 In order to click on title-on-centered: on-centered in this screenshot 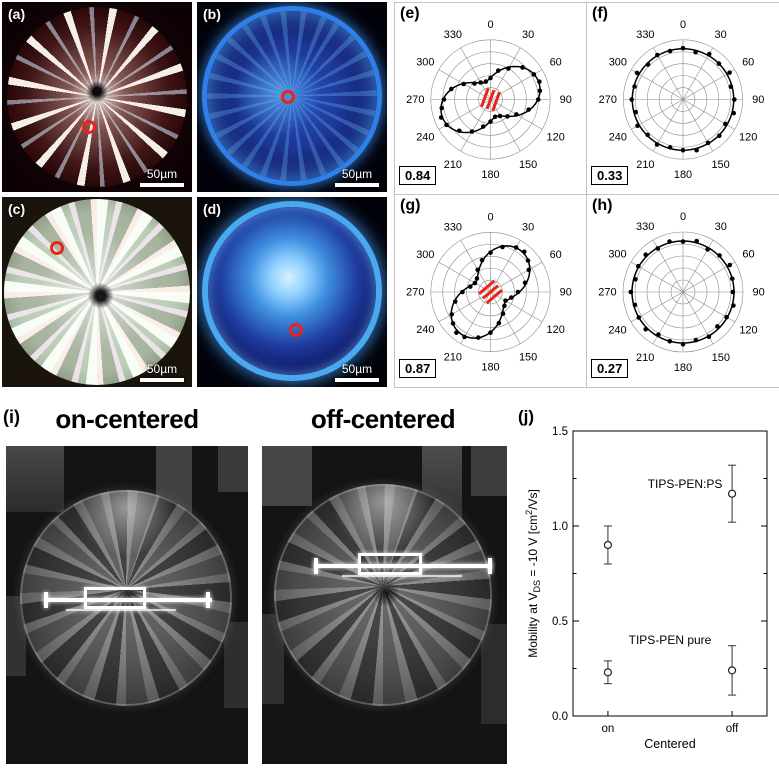, I will do `click(127, 419)`.